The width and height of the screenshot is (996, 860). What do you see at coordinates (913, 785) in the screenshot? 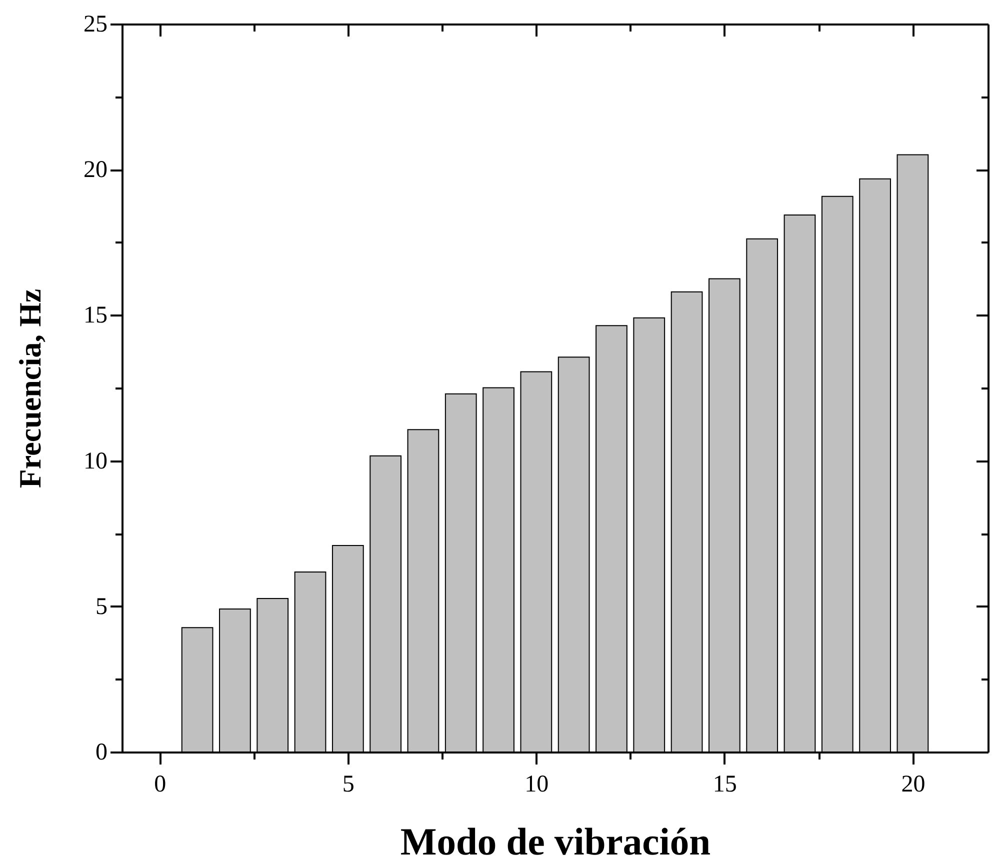
I see `x-tick-label: 20` at bounding box center [913, 785].